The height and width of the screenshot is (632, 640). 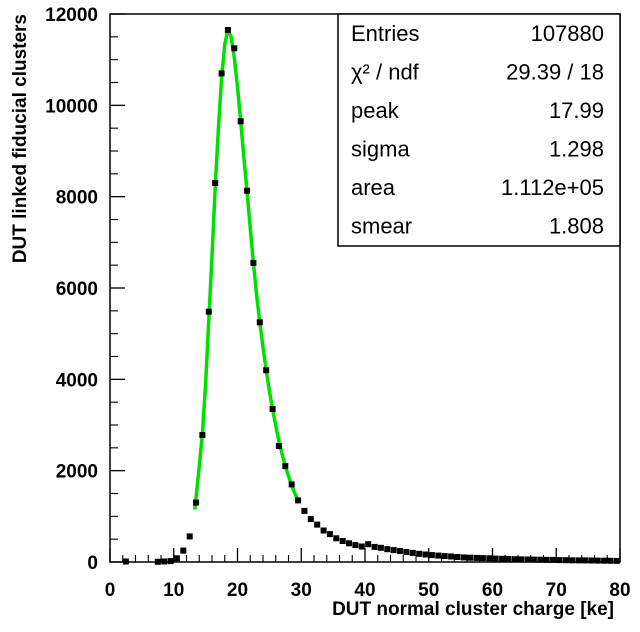 I want to click on x-tick-label: 10, so click(x=173, y=590).